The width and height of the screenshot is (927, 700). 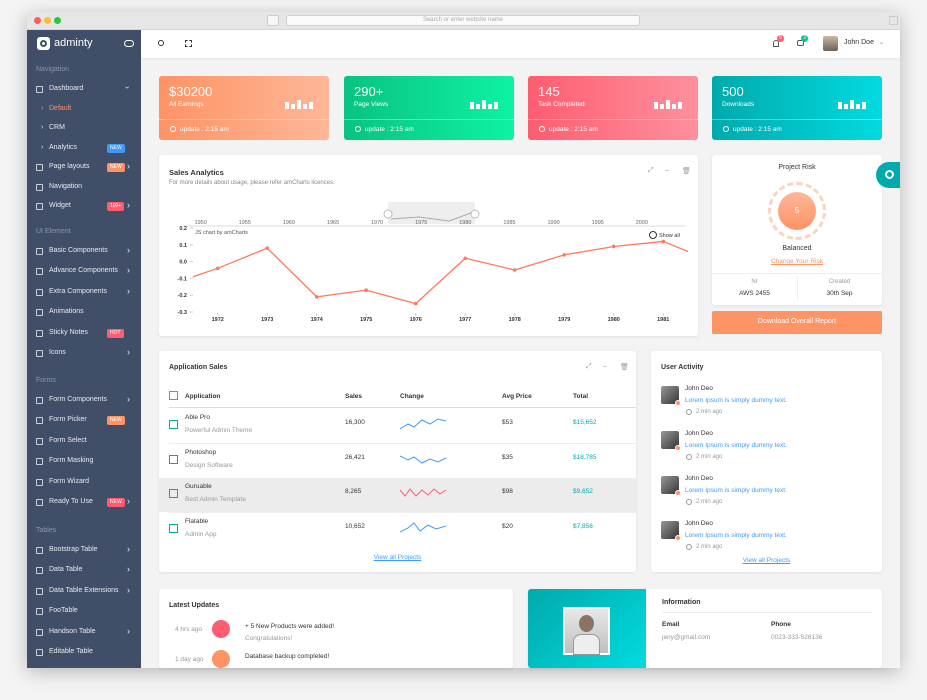 I want to click on update-text: Database backup completed!, so click(x=287, y=656).